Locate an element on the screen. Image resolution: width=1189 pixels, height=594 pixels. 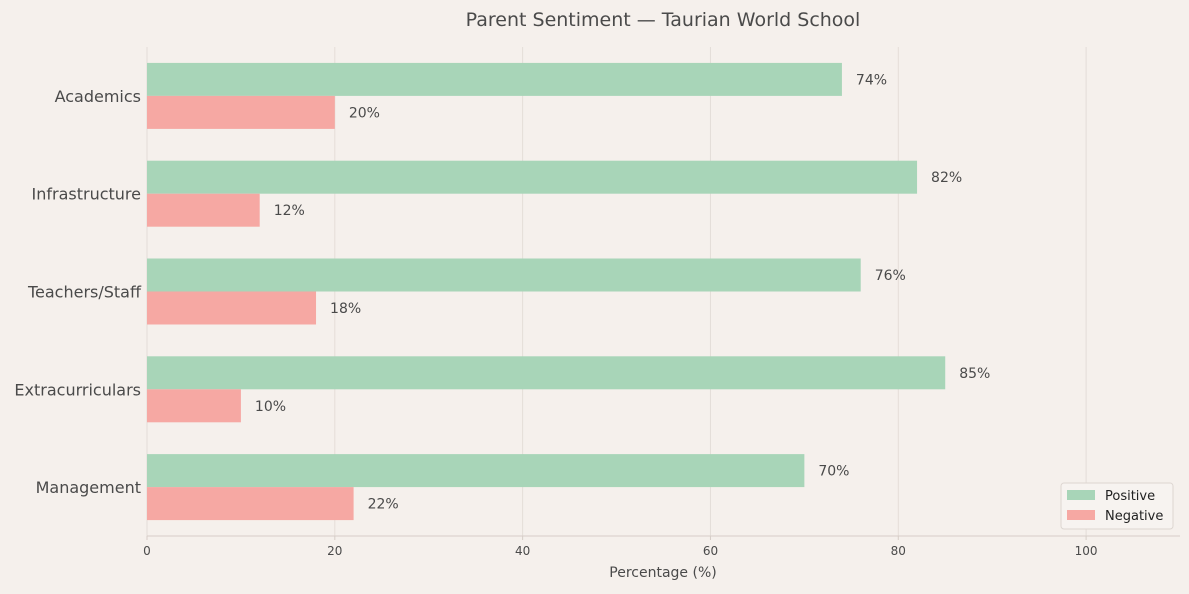
x-axis-title: Percentage (%) is located at coordinates (662, 573).